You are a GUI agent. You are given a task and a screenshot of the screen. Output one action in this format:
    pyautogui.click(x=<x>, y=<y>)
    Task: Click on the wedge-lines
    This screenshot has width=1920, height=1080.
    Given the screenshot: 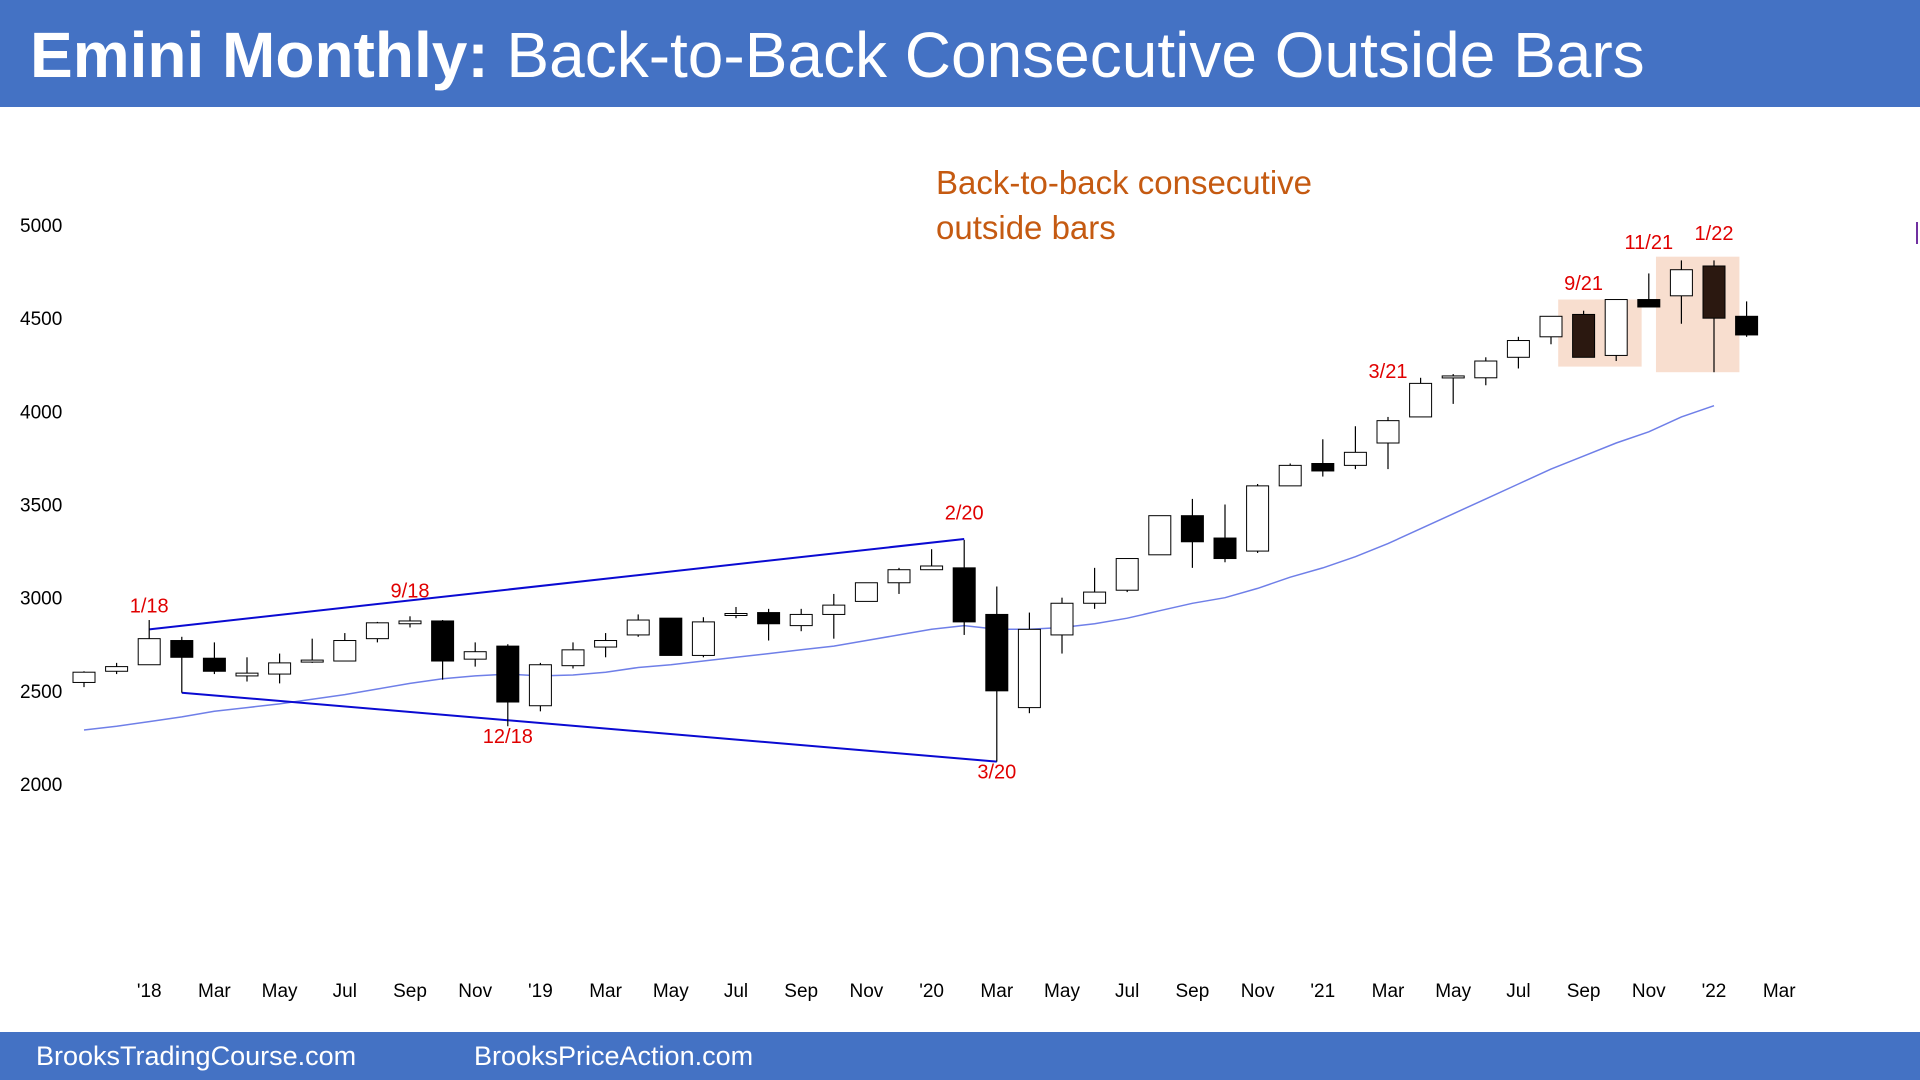 What is the action you would take?
    pyautogui.click(x=573, y=650)
    